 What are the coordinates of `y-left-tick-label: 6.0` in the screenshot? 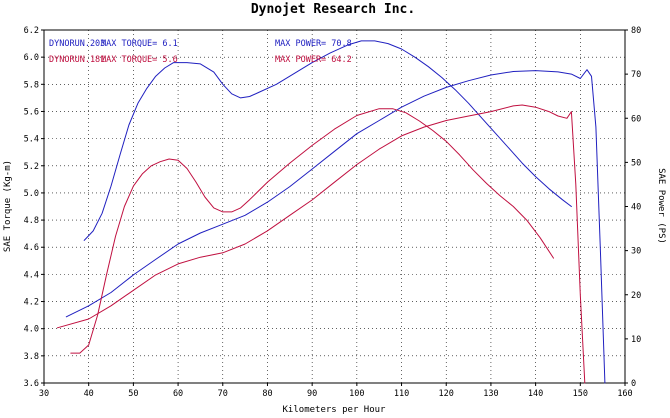 It's located at (31, 58).